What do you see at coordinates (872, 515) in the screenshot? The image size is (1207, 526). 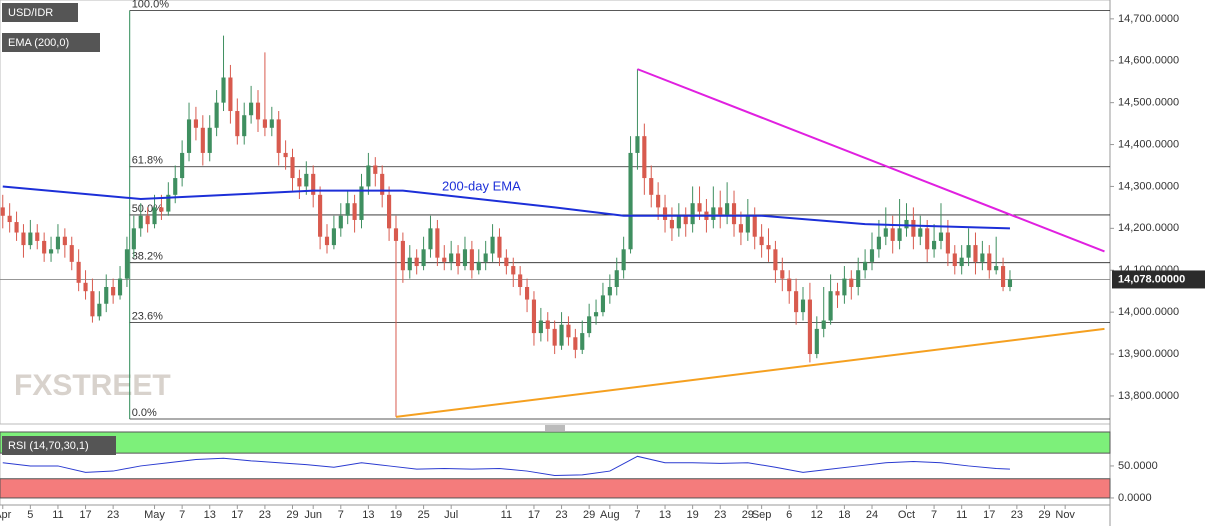 I see `x-tick-label: 24` at bounding box center [872, 515].